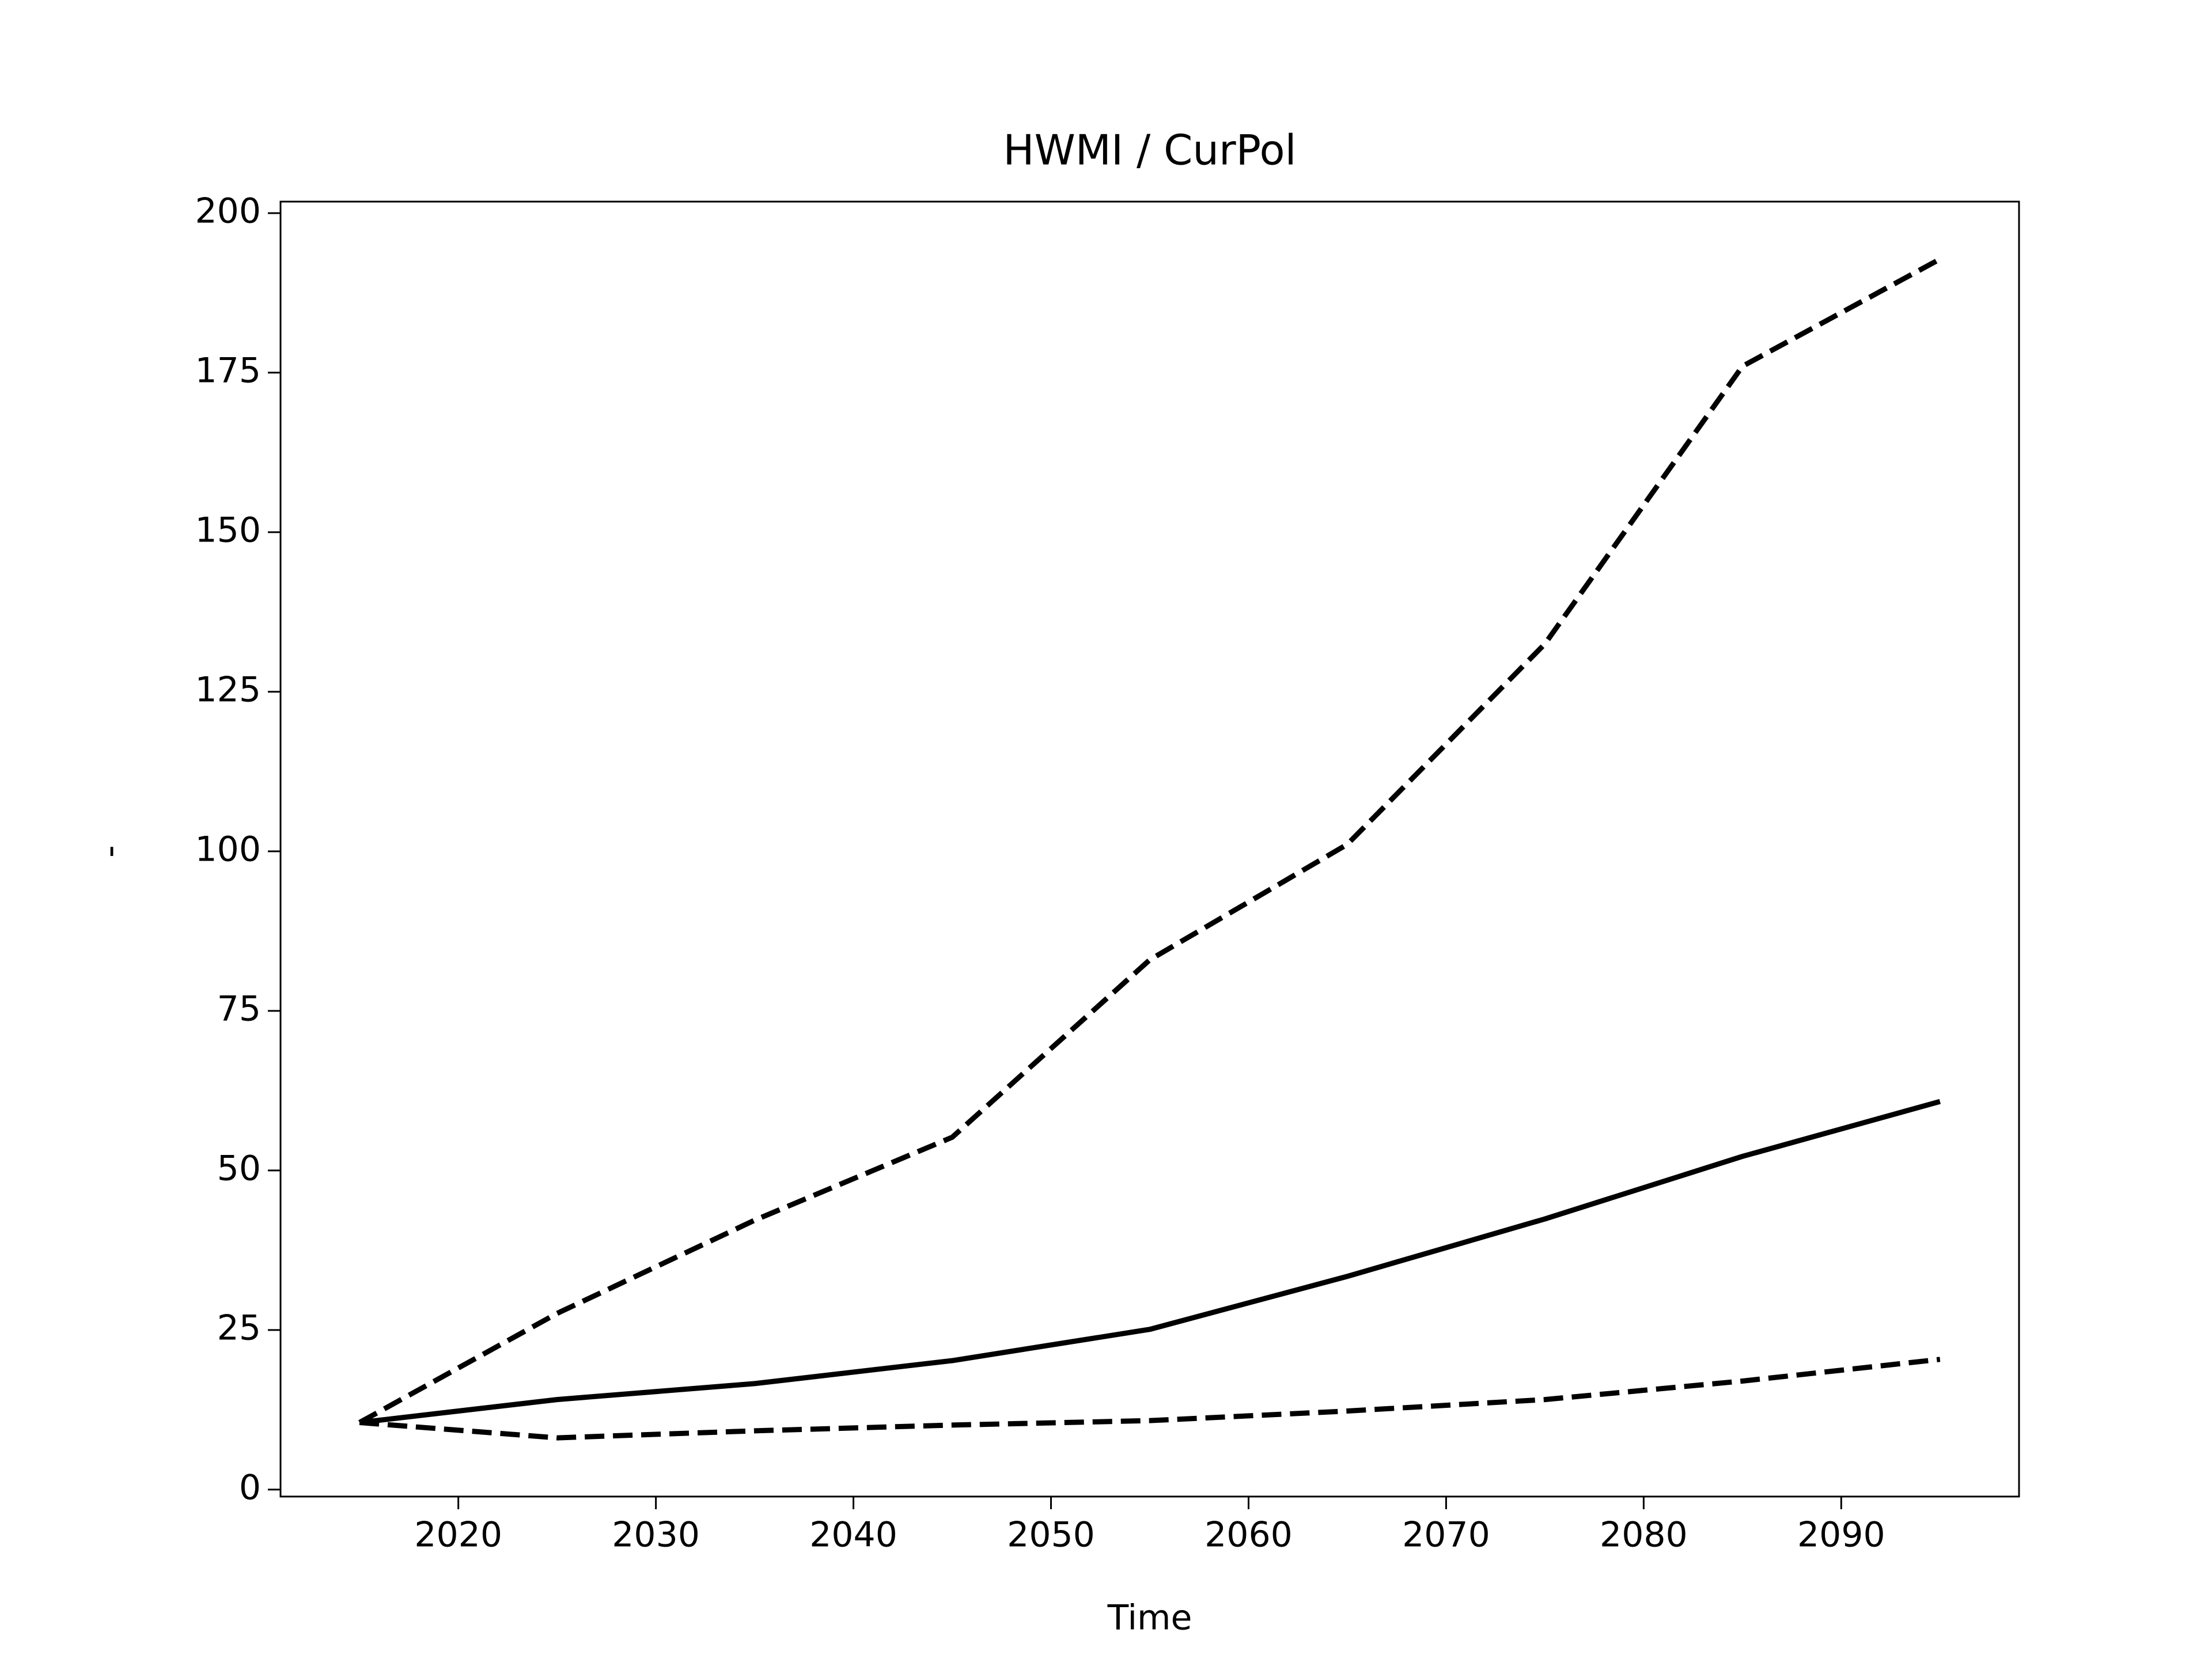  Describe the element at coordinates (1149, 150) in the screenshot. I see `chart-title: HWMI / CurPol` at that location.